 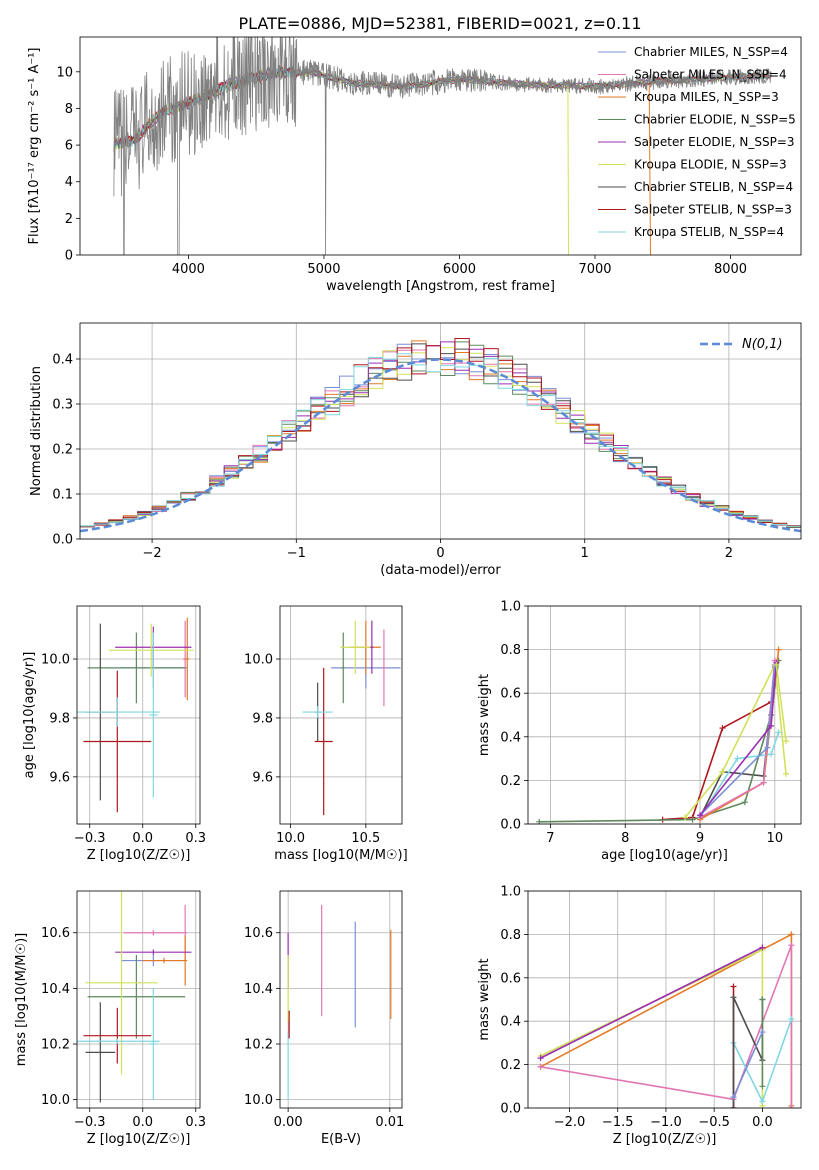 I want to click on x-tick-label: 7000, so click(x=594, y=269).